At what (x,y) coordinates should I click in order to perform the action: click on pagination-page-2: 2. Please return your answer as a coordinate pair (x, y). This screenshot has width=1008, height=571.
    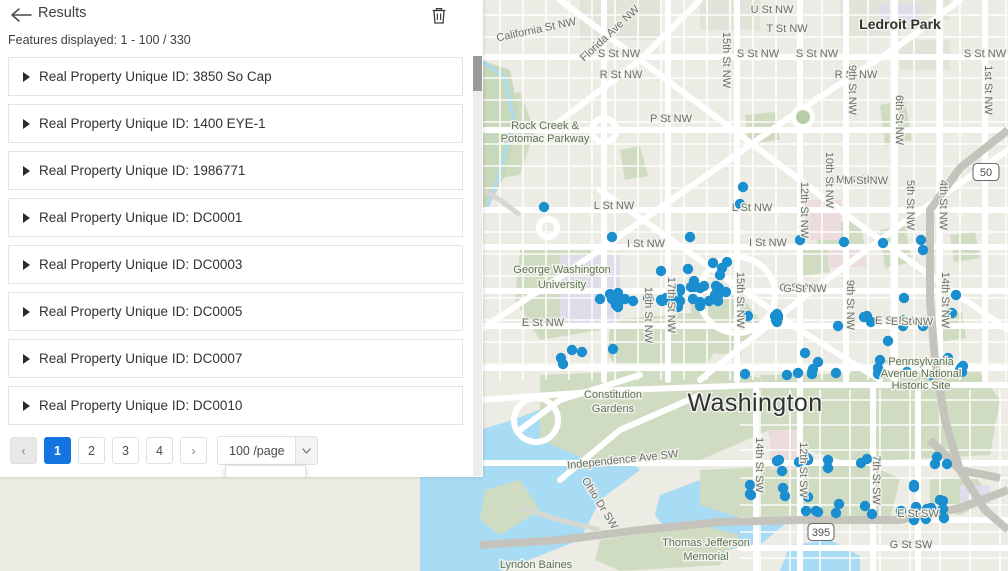
    Looking at the image, I should click on (91, 450).